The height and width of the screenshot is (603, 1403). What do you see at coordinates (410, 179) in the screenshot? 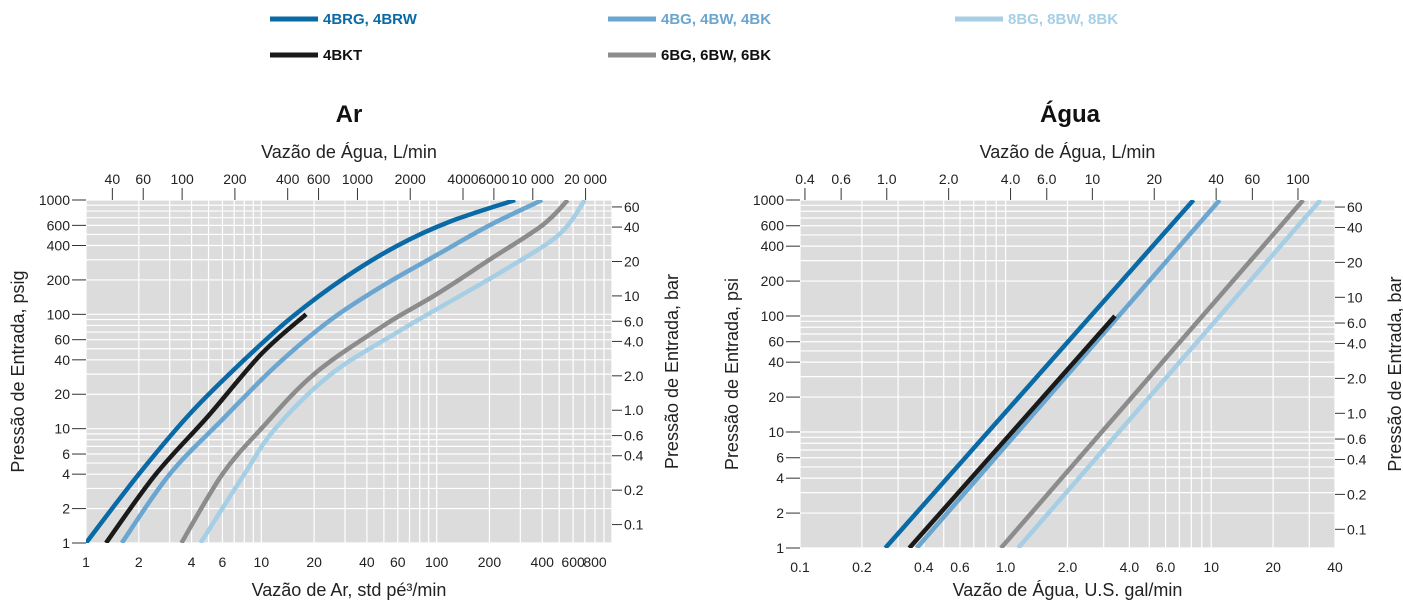
I see `x2-tick-label: 2000` at bounding box center [410, 179].